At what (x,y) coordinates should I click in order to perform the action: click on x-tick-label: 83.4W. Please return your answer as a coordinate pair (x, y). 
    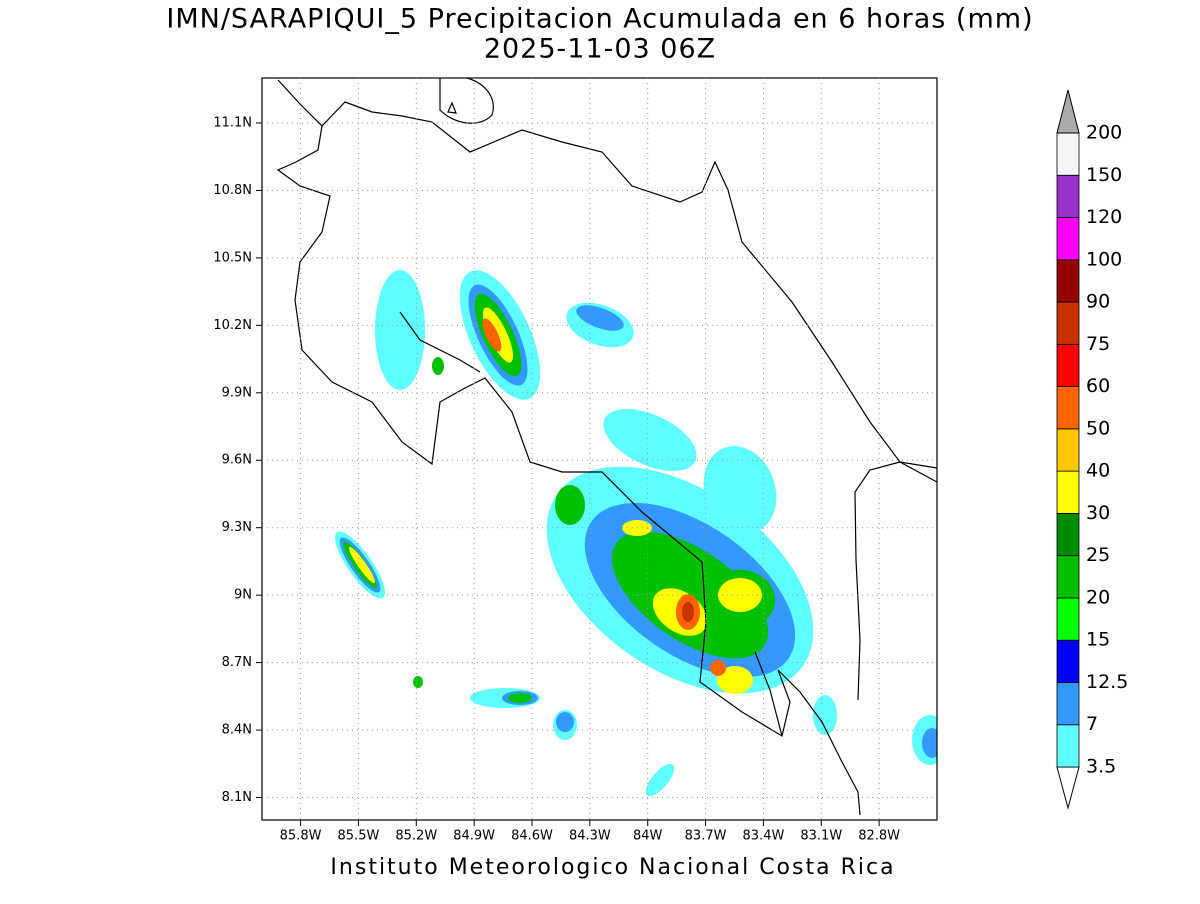
    Looking at the image, I should click on (764, 836).